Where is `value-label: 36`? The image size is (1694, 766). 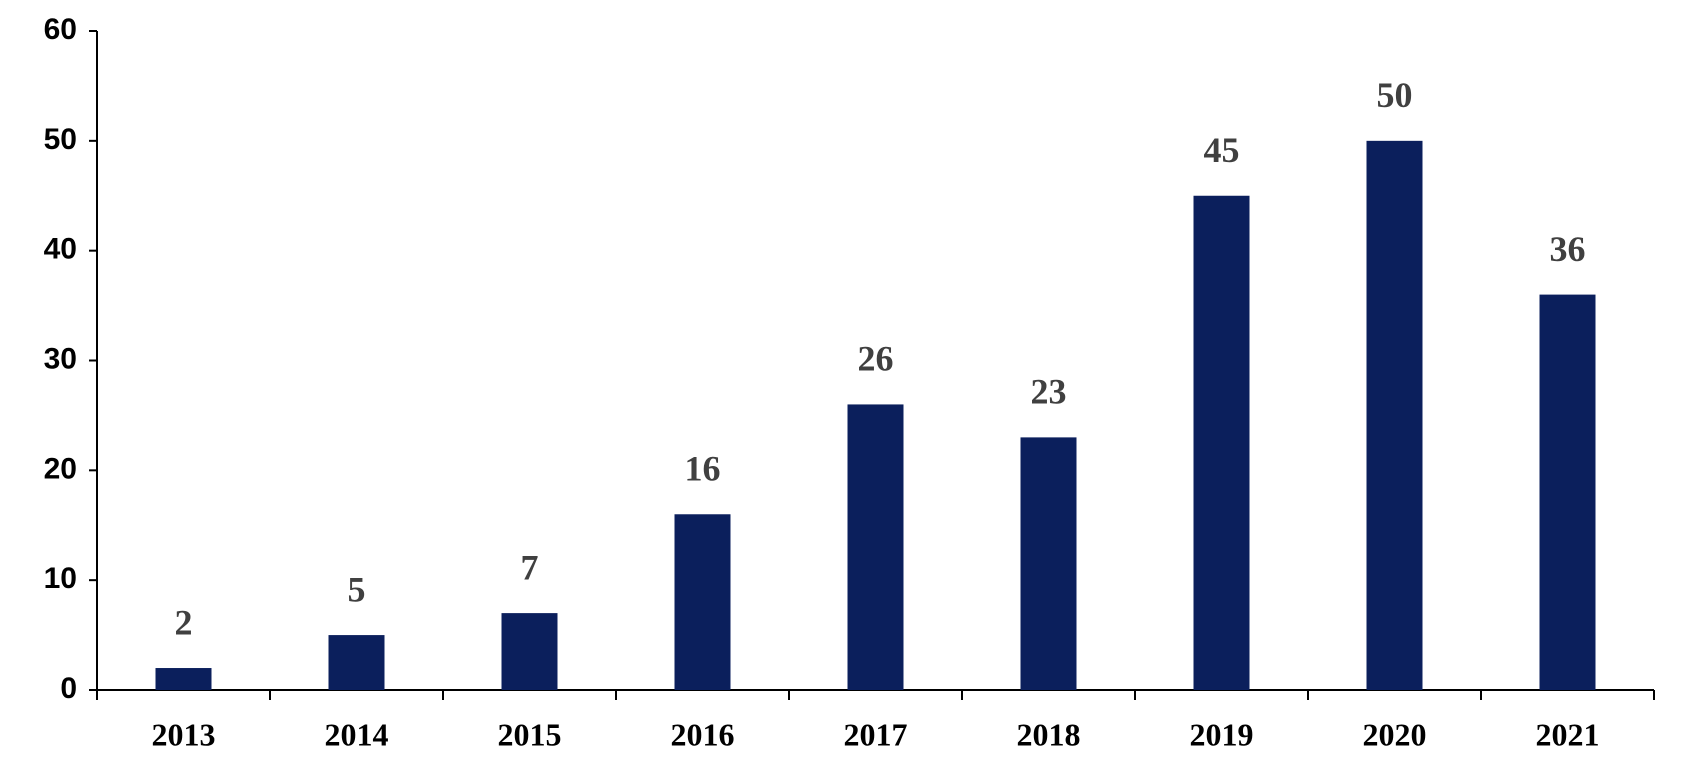 value-label: 36 is located at coordinates (1568, 249).